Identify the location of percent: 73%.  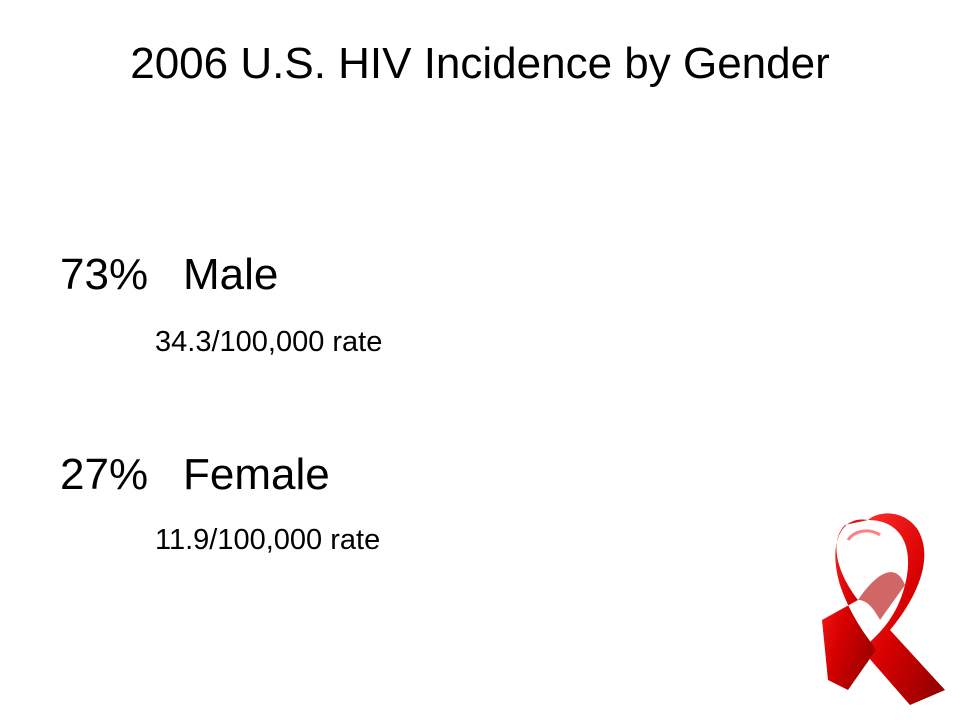
(104, 274).